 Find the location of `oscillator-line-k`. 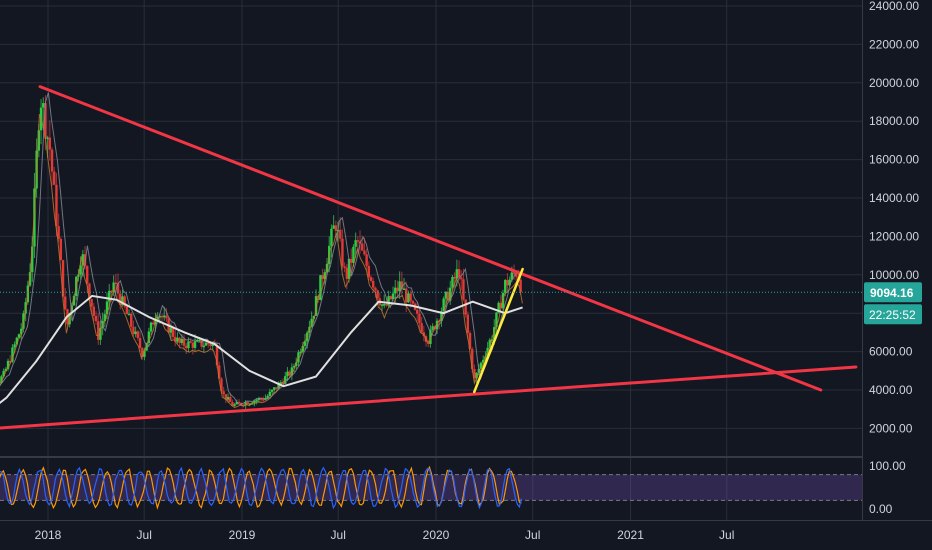

oscillator-line-k is located at coordinates (261, 487).